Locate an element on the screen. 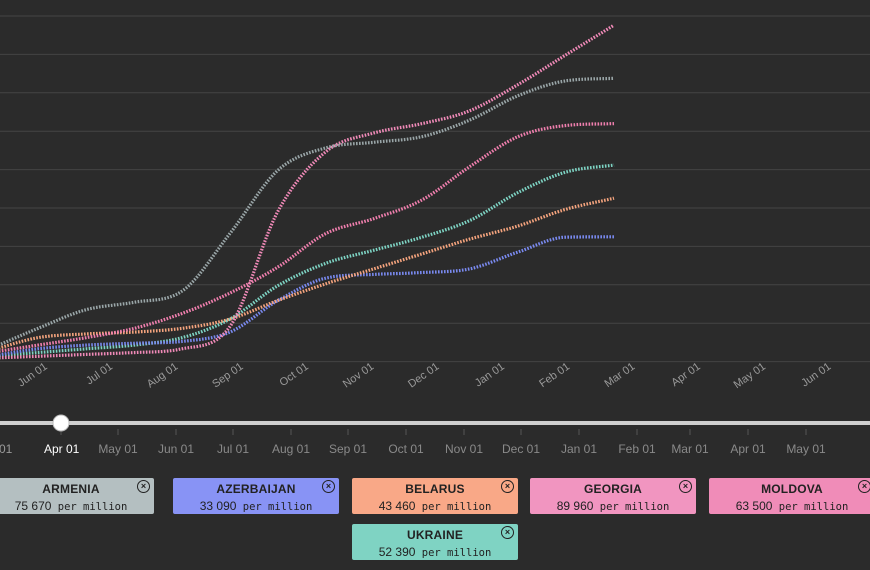 This screenshot has height=570, width=870. timeline-label: Sep 01 is located at coordinates (348, 449).